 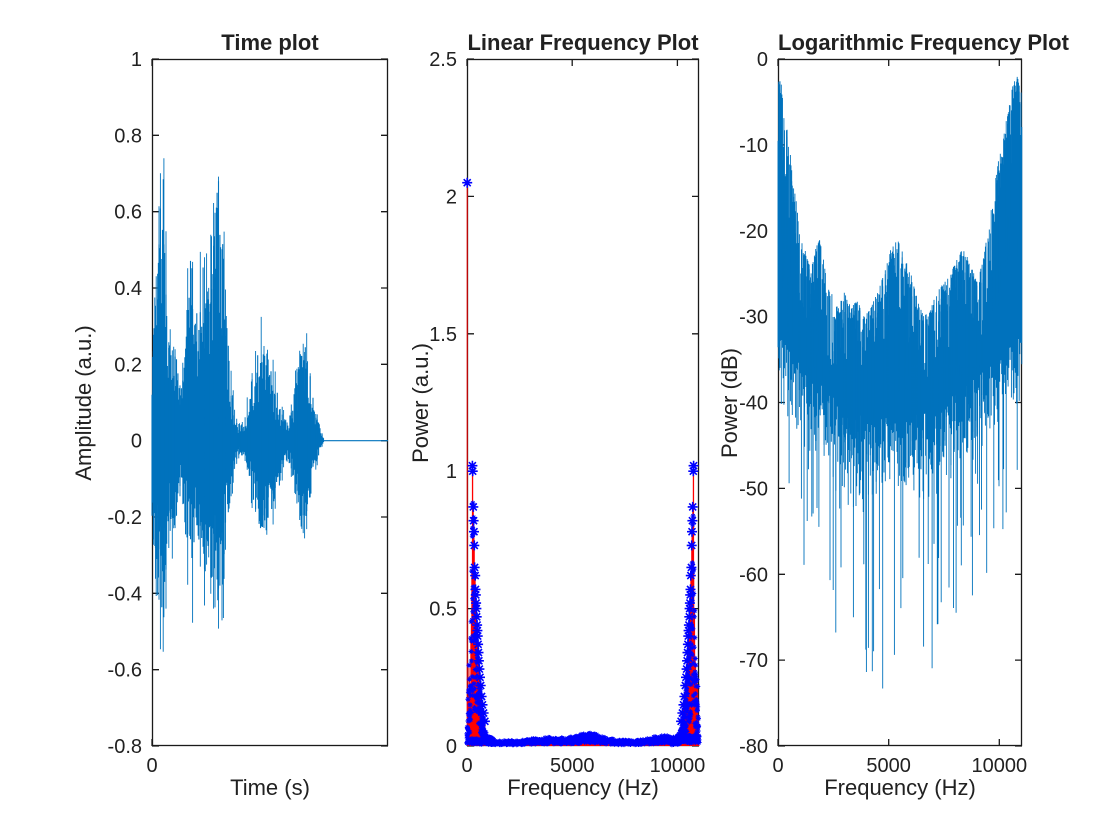 What do you see at coordinates (128, 136) in the screenshot?
I see `y-tick-label: 0.8` at bounding box center [128, 136].